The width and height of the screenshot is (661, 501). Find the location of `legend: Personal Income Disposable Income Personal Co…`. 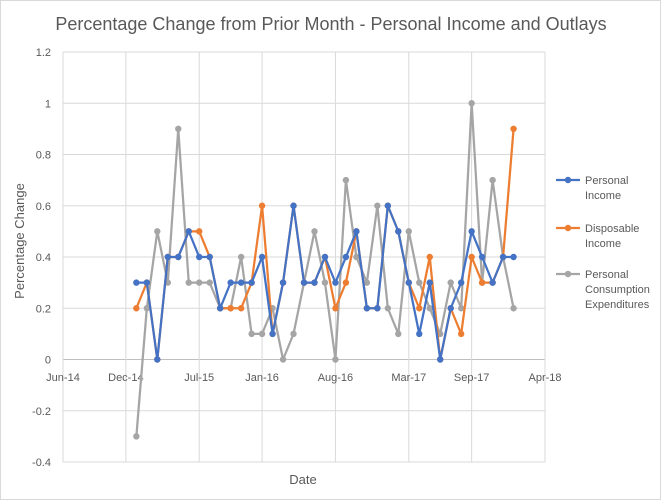

legend: Personal Income Disposable Income Personal Co… is located at coordinates (603, 243).